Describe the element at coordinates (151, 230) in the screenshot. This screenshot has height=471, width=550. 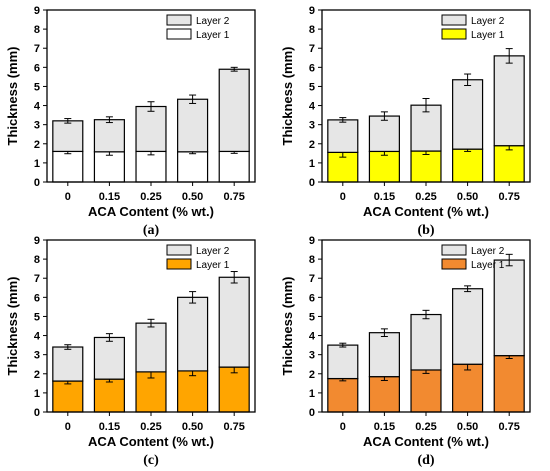
I see `panel-caption: (a)` at that location.